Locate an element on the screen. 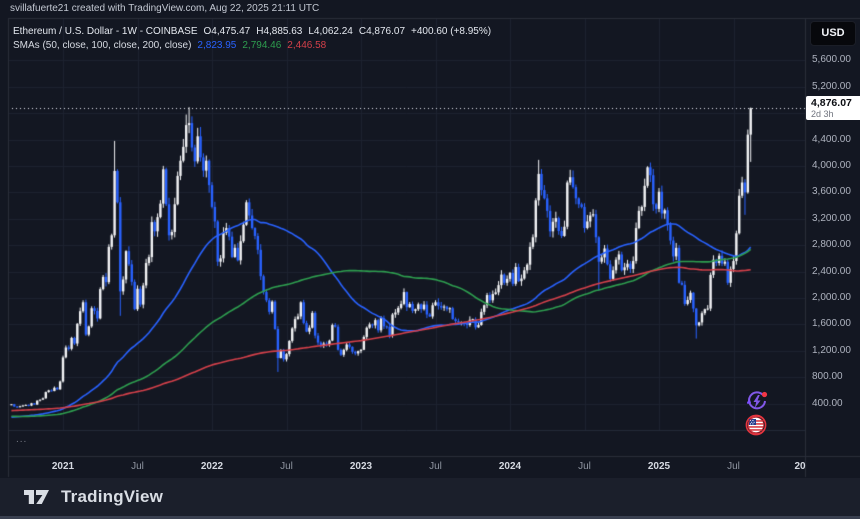 The image size is (860, 519). chart-badges is located at coordinates (757, 413).